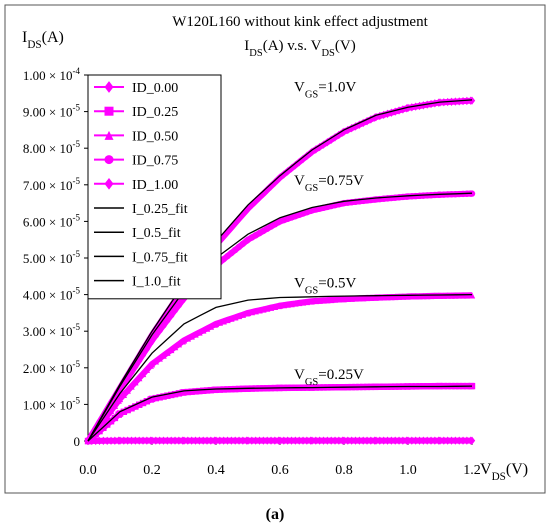  I want to click on legend-label: ID_0.00, so click(155, 88).